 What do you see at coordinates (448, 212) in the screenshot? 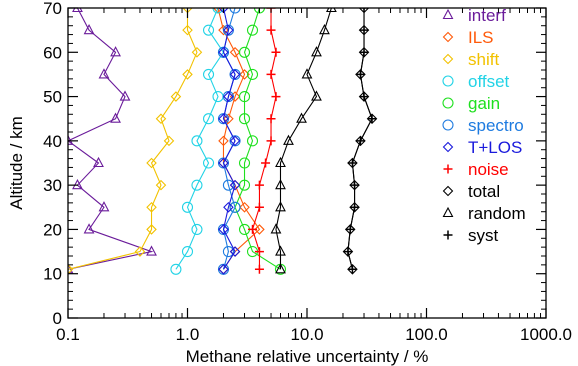
I see `legend-marker-random` at bounding box center [448, 212].